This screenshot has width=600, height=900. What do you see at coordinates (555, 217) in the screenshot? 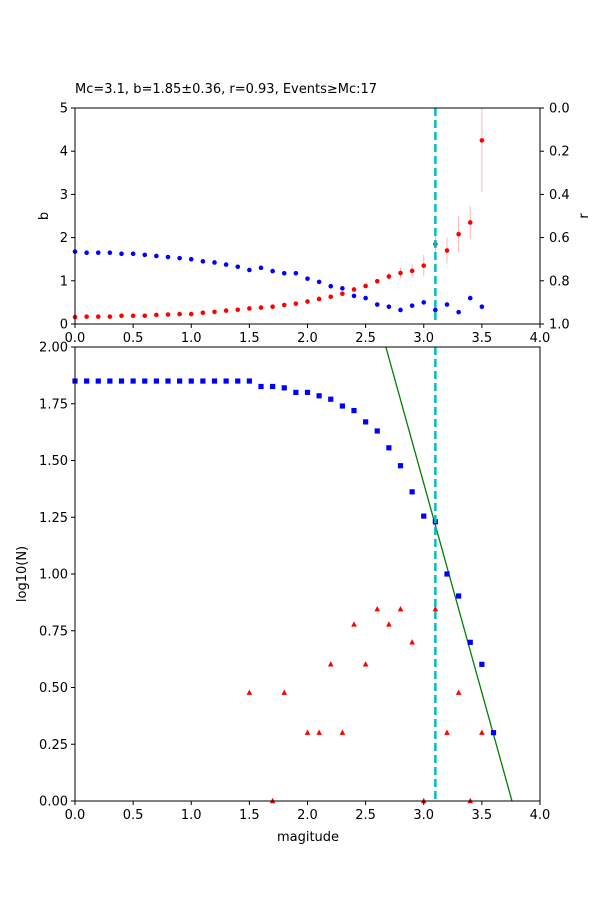
I see `top-right-y-ticks: 0.0 0.2 0.4 0.6 0.8 1.0` at bounding box center [555, 217].